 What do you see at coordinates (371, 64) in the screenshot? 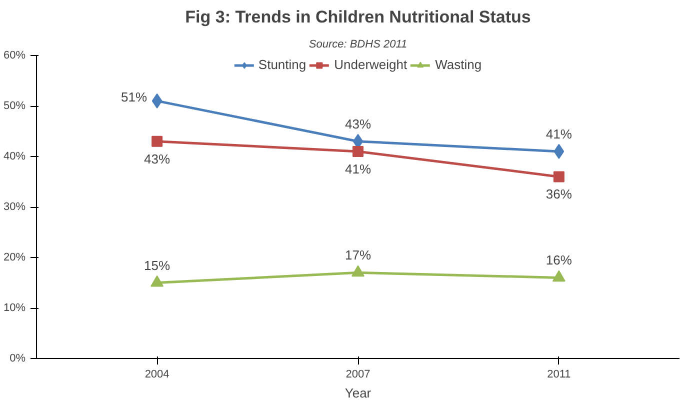
I see `legend-label: Underweight` at bounding box center [371, 64].